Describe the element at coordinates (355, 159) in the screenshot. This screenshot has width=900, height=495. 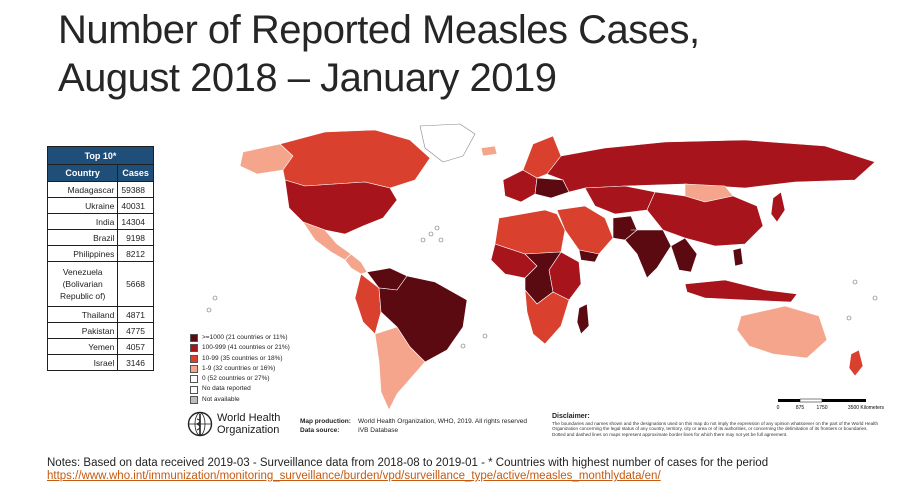
I see `map-region-canada` at that location.